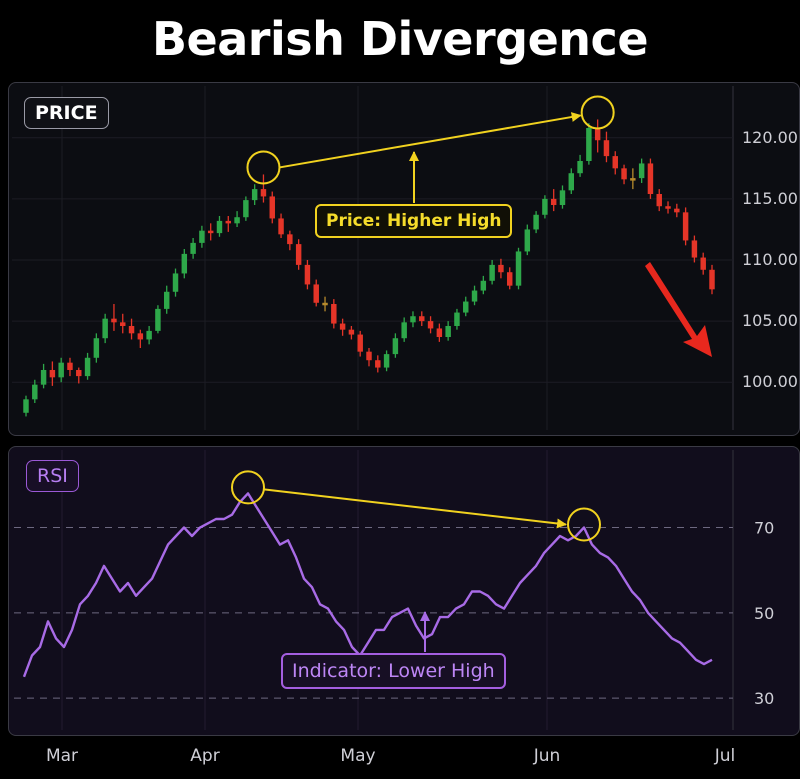 The height and width of the screenshot is (779, 800). What do you see at coordinates (414, 221) in the screenshot?
I see `price-higher-high-callout: Price: Higher High` at bounding box center [414, 221].